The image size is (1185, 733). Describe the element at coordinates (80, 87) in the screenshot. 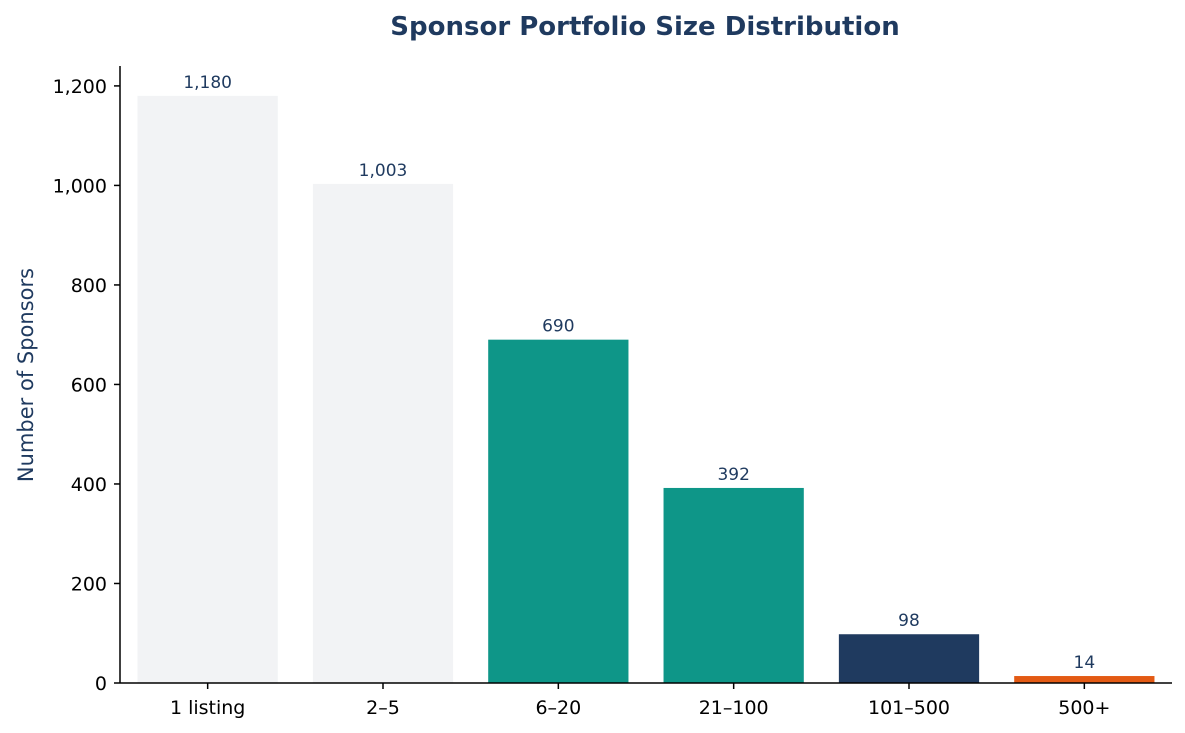

I see `y-tick-label: 1,200` at that location.